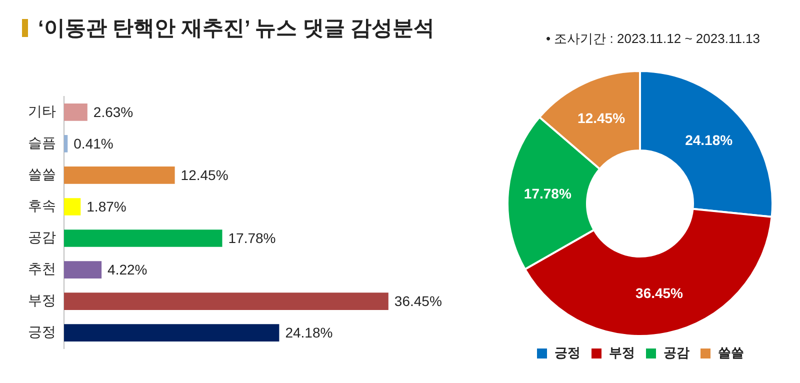 Image resolution: width=800 pixels, height=383 pixels. Describe the element at coordinates (567, 352) in the screenshot. I see `legend-label: 긍정` at that location.